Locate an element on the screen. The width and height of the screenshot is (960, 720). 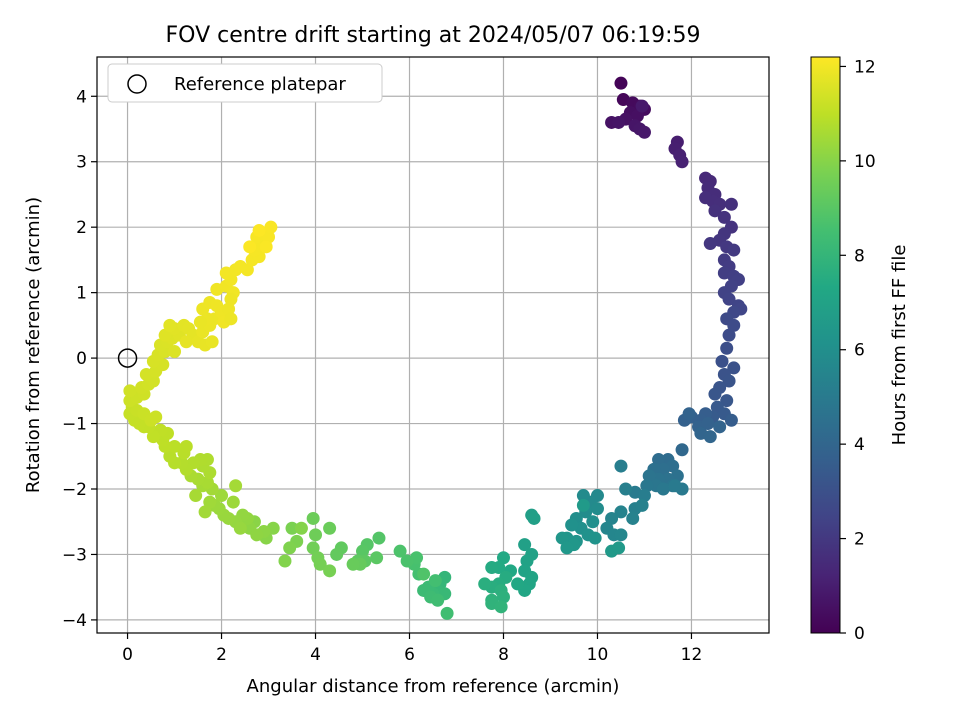
legend-box is located at coordinates (245, 83).